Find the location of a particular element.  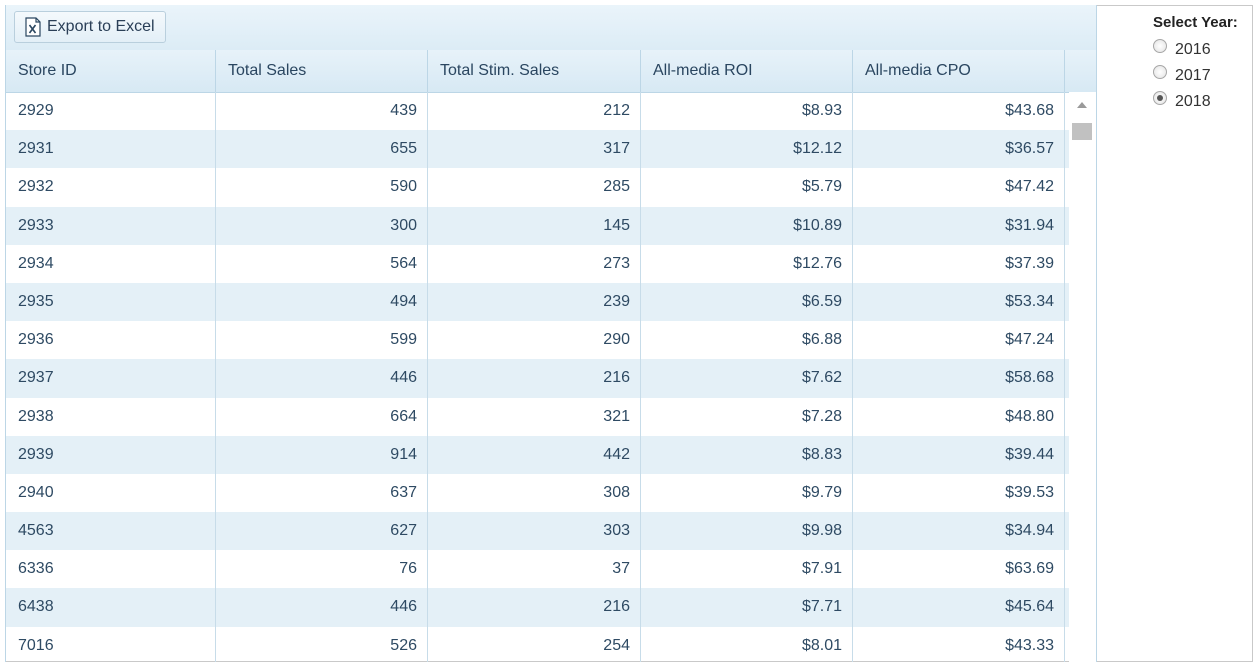

table-cell: 590 is located at coordinates (322, 187).